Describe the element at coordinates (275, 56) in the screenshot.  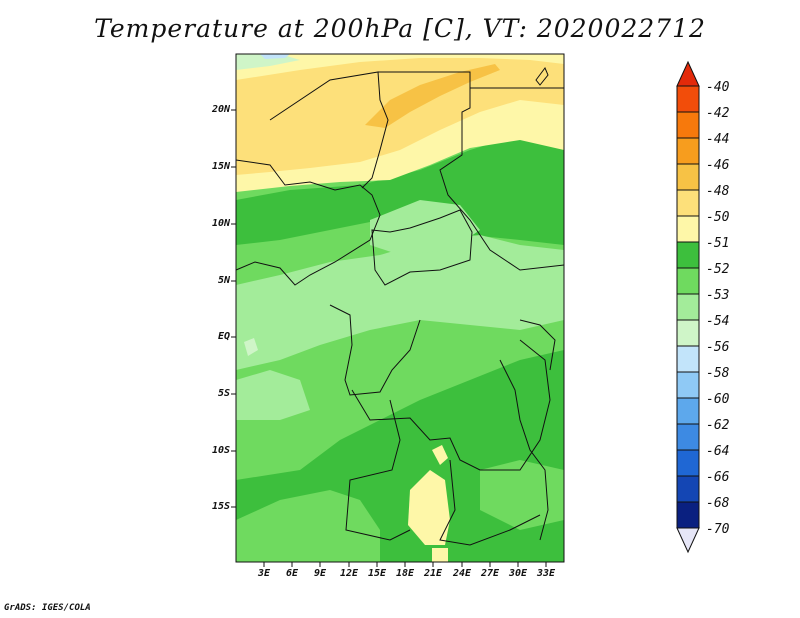
I see `patch-58-nw` at that location.